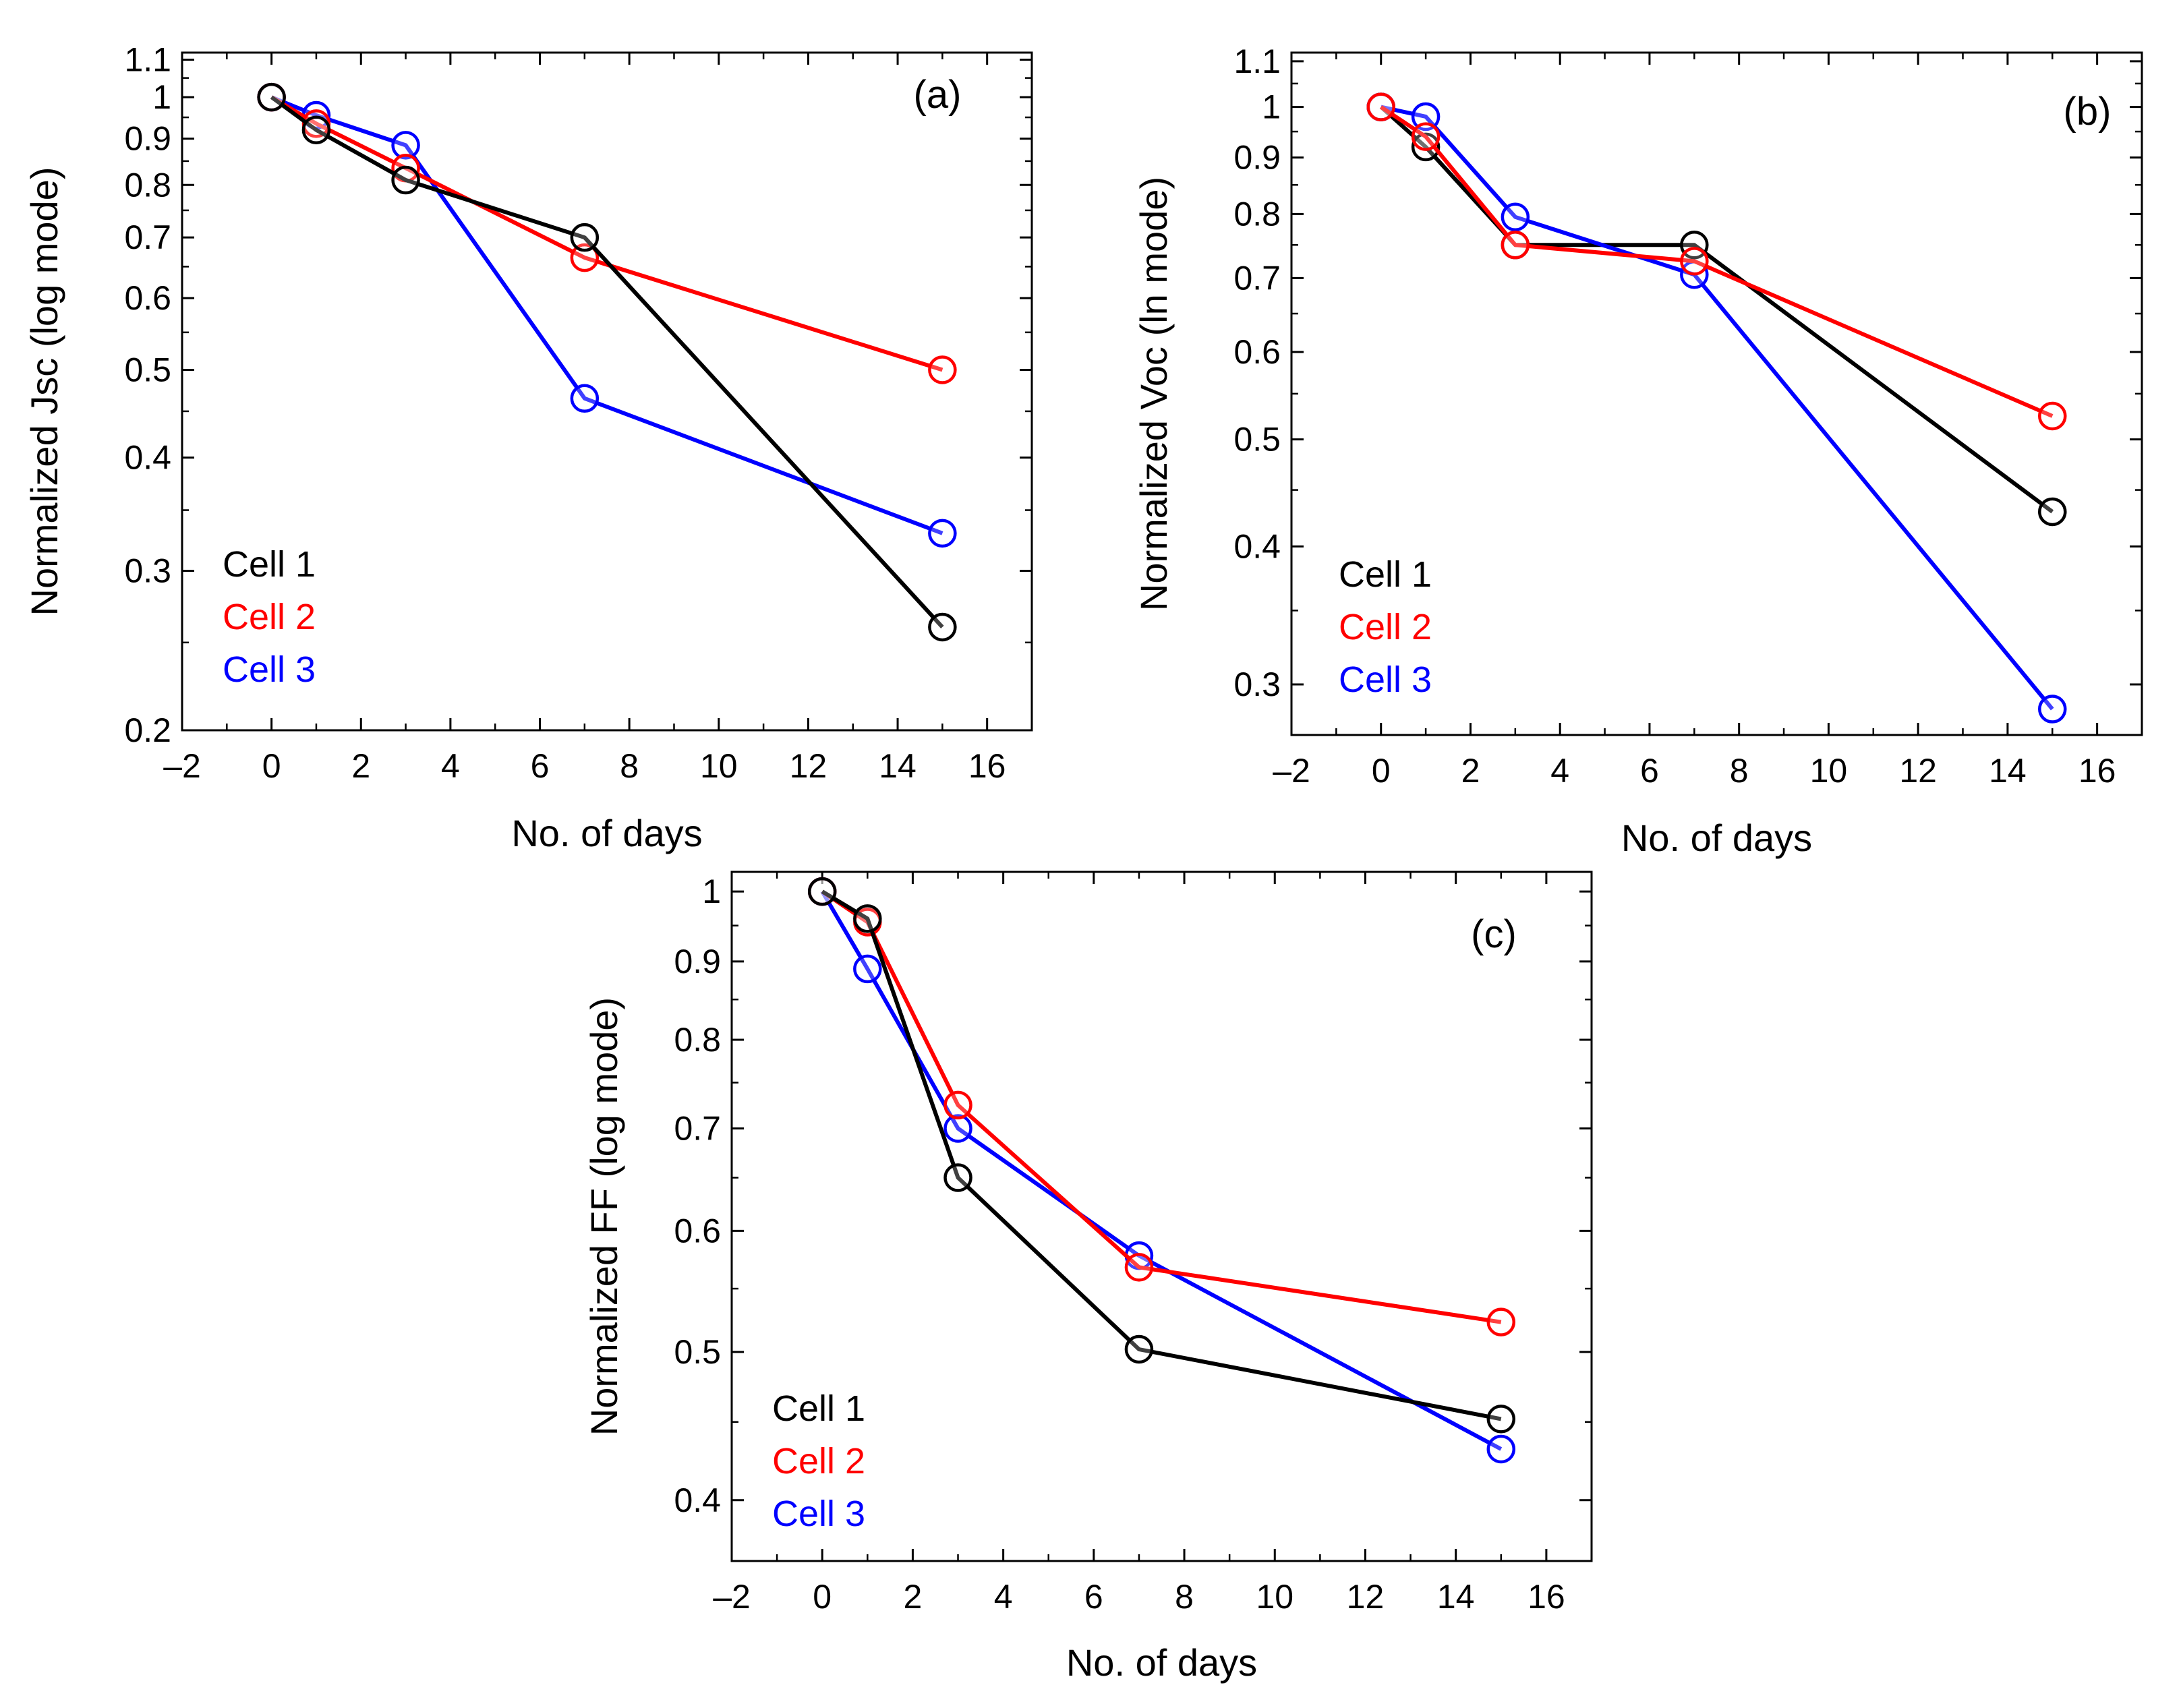 This screenshot has width=2181, height=1708. What do you see at coordinates (148, 730) in the screenshot?
I see `y-tick-label: 0.2` at bounding box center [148, 730].